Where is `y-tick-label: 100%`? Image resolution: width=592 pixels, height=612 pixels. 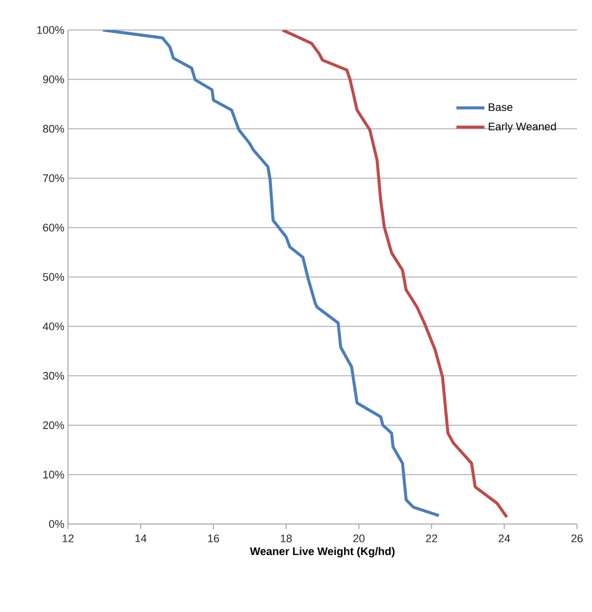 y-tick-label: 100% is located at coordinates (50, 30).